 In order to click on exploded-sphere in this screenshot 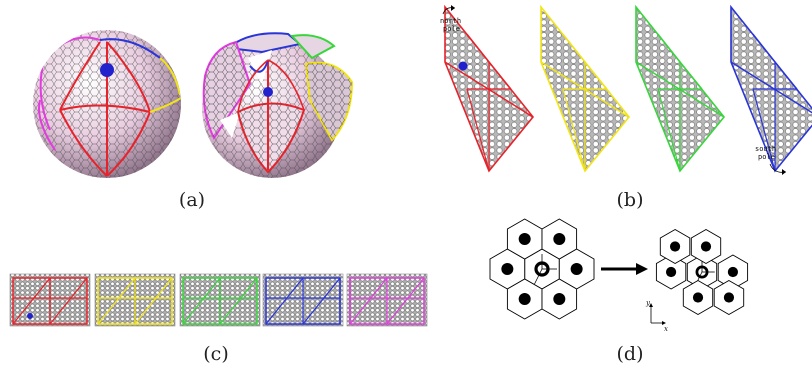, I will do `click(278, 105)`.